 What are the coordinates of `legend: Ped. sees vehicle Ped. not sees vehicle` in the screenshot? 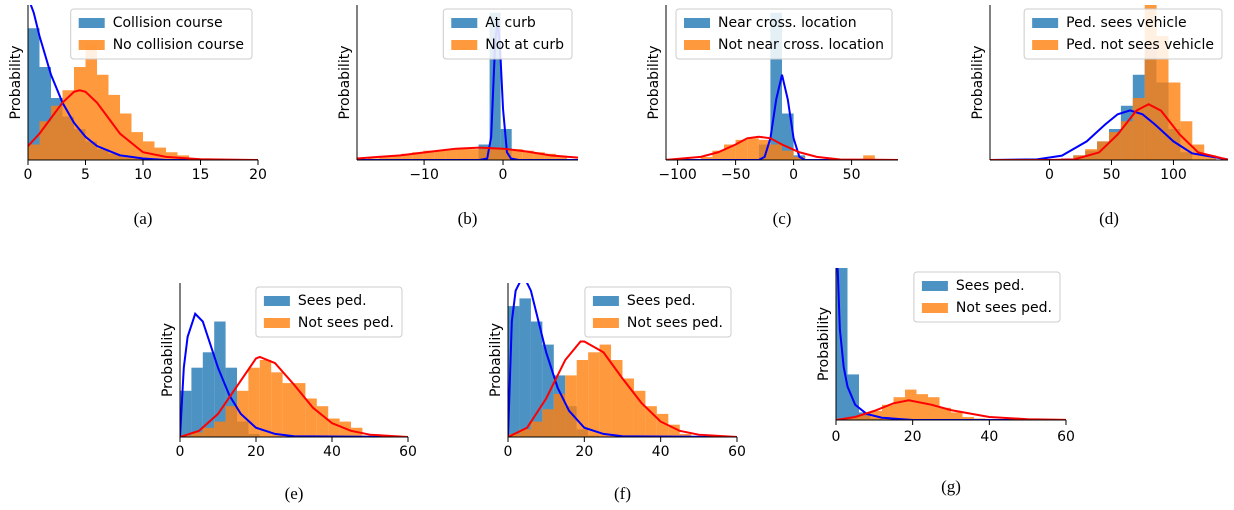 It's located at (1123, 34).